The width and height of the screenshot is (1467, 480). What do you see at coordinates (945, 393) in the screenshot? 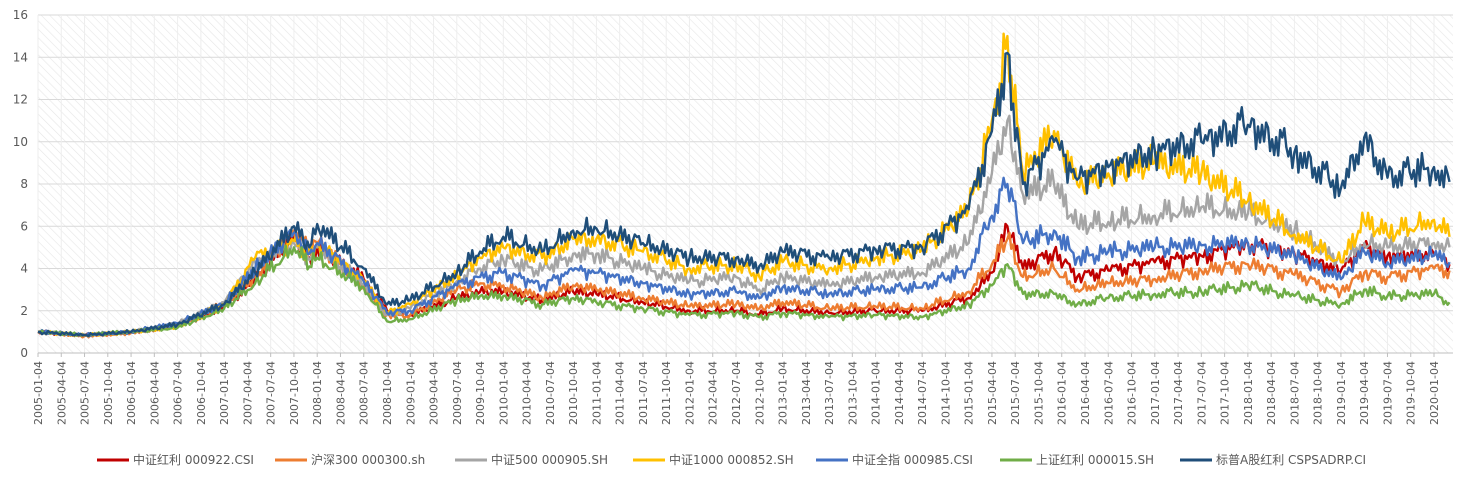
I see `x-tick-label: 2014-10-04` at bounding box center [945, 393].